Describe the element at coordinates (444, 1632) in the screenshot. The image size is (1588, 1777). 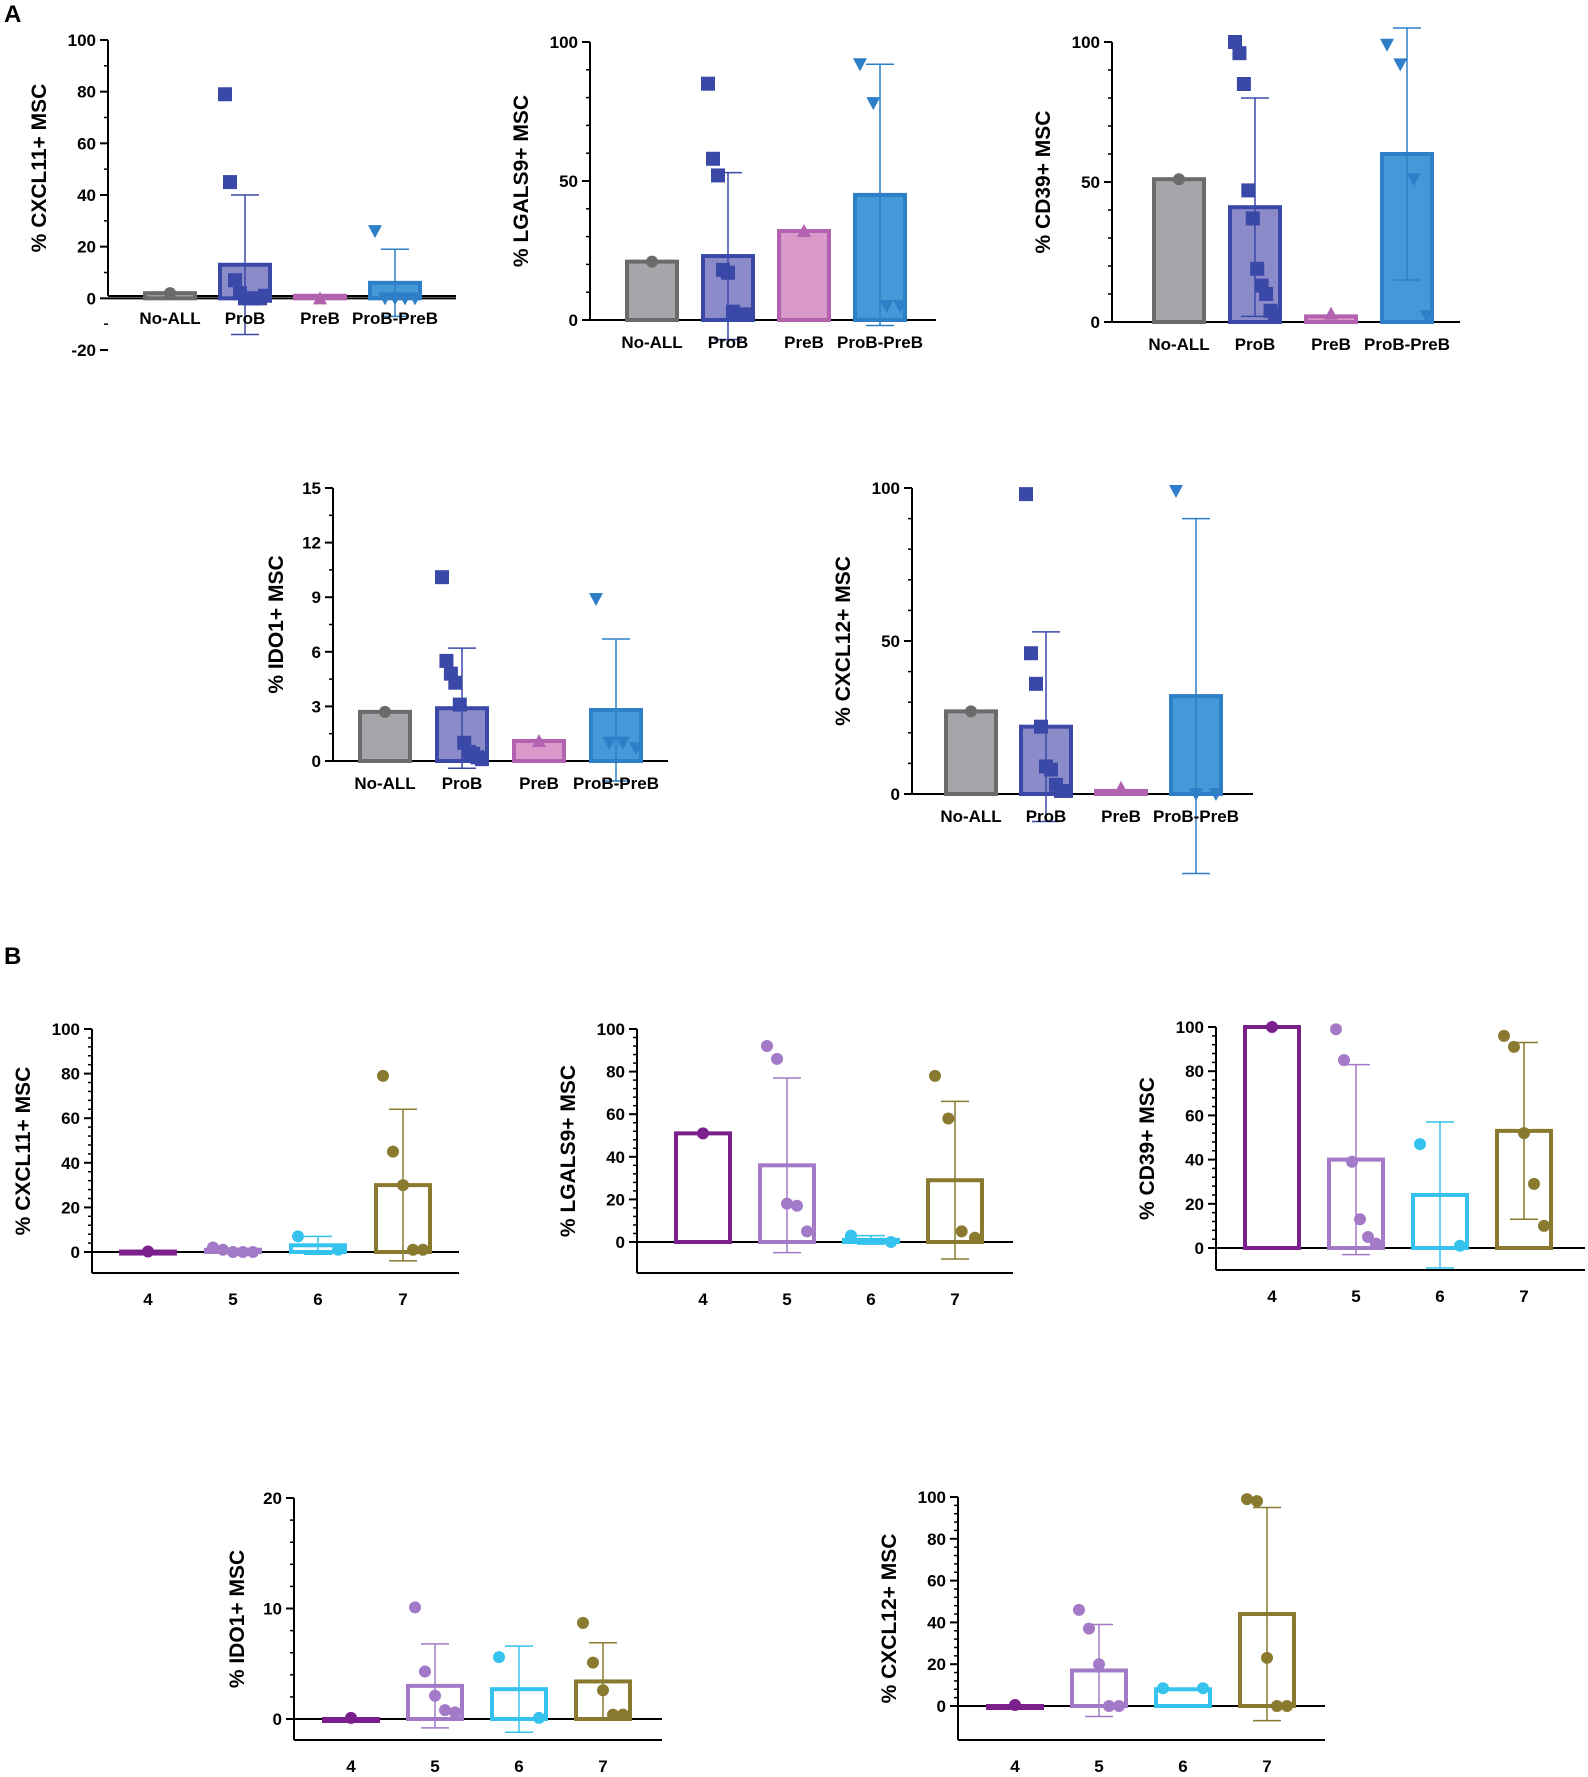
I see `chart-9: 0 10 20 % IDO1+ MSC 4 5 6 7` at that location.